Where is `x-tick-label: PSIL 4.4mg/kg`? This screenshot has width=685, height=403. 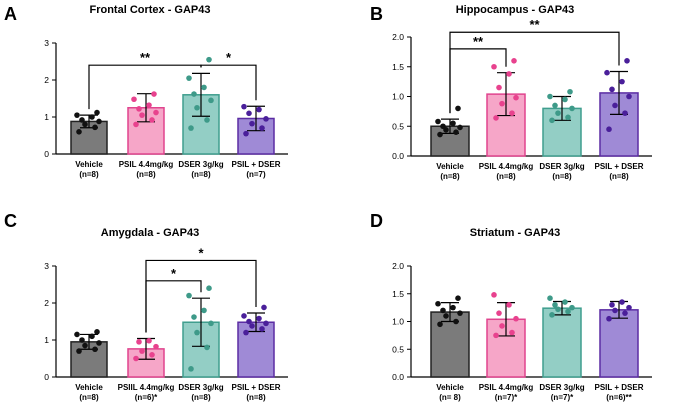 x-tick-label: PSIL 4.4mg/kg is located at coordinates (146, 164).